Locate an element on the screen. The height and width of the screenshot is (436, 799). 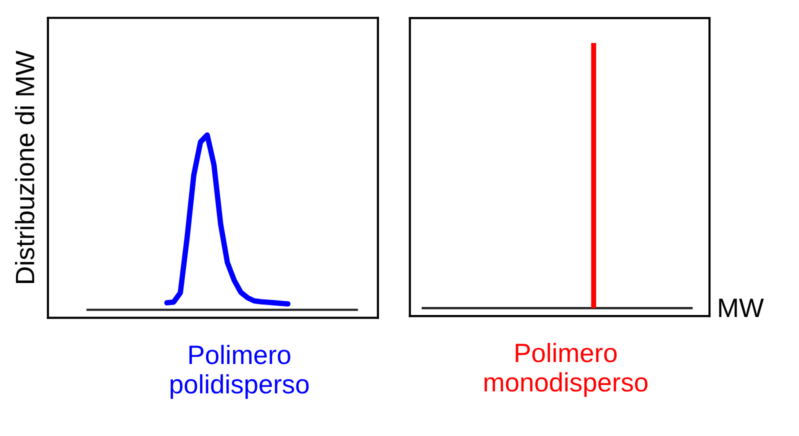
text: Polimero polidisperso is located at coordinates (239, 371).